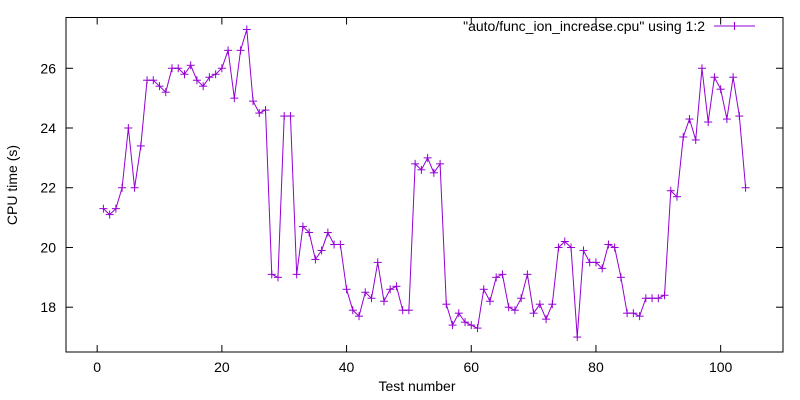  I want to click on x-tick-label: 40, so click(347, 367).